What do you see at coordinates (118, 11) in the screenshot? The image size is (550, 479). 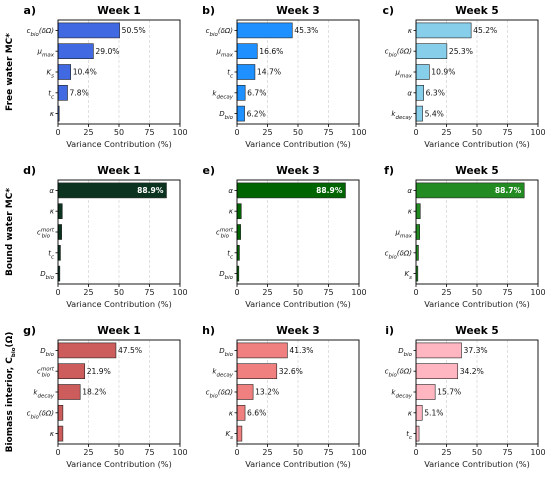 I see `chart-title: Week 1` at bounding box center [118, 11].